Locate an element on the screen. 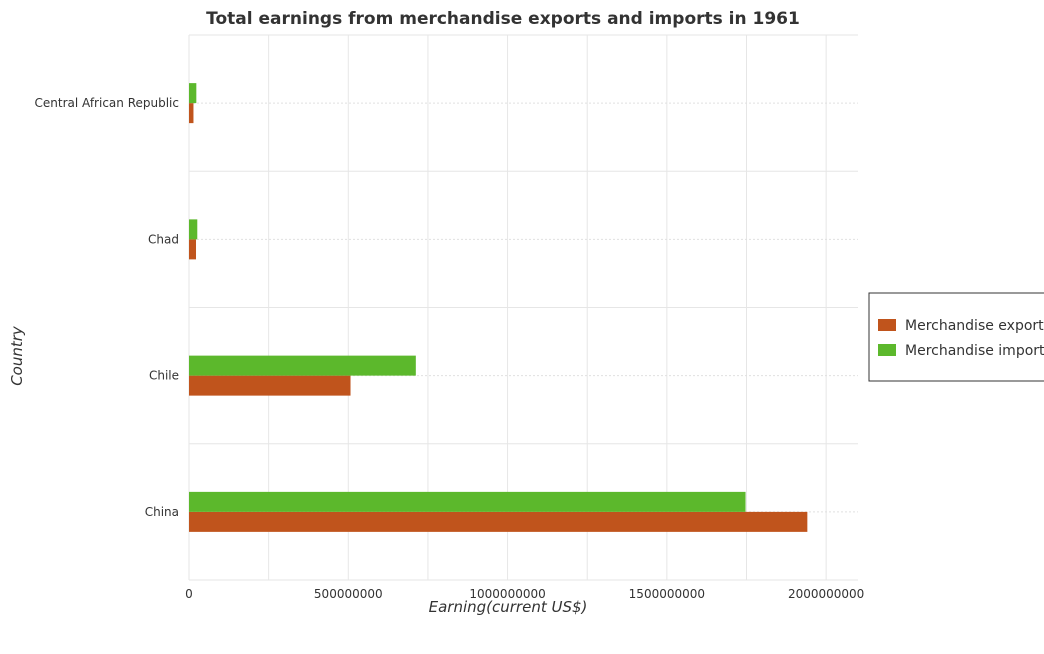  y-tick-label: Chad is located at coordinates (163, 239).